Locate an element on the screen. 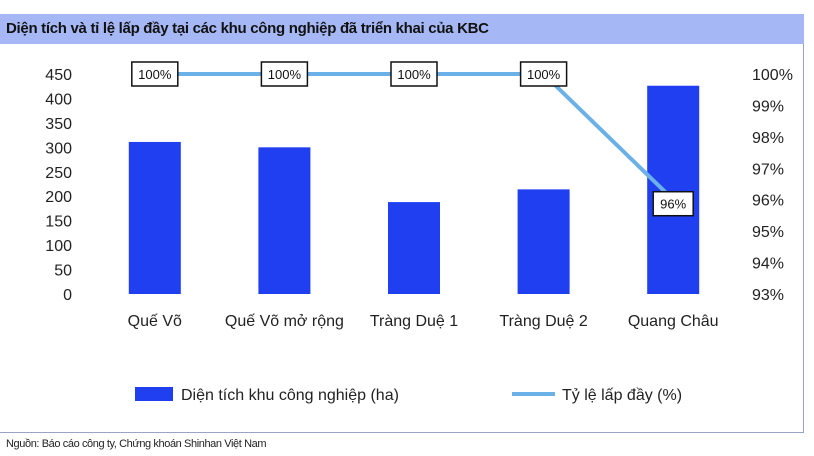 The height and width of the screenshot is (456, 814). right-tick-label: 98% is located at coordinates (768, 138).